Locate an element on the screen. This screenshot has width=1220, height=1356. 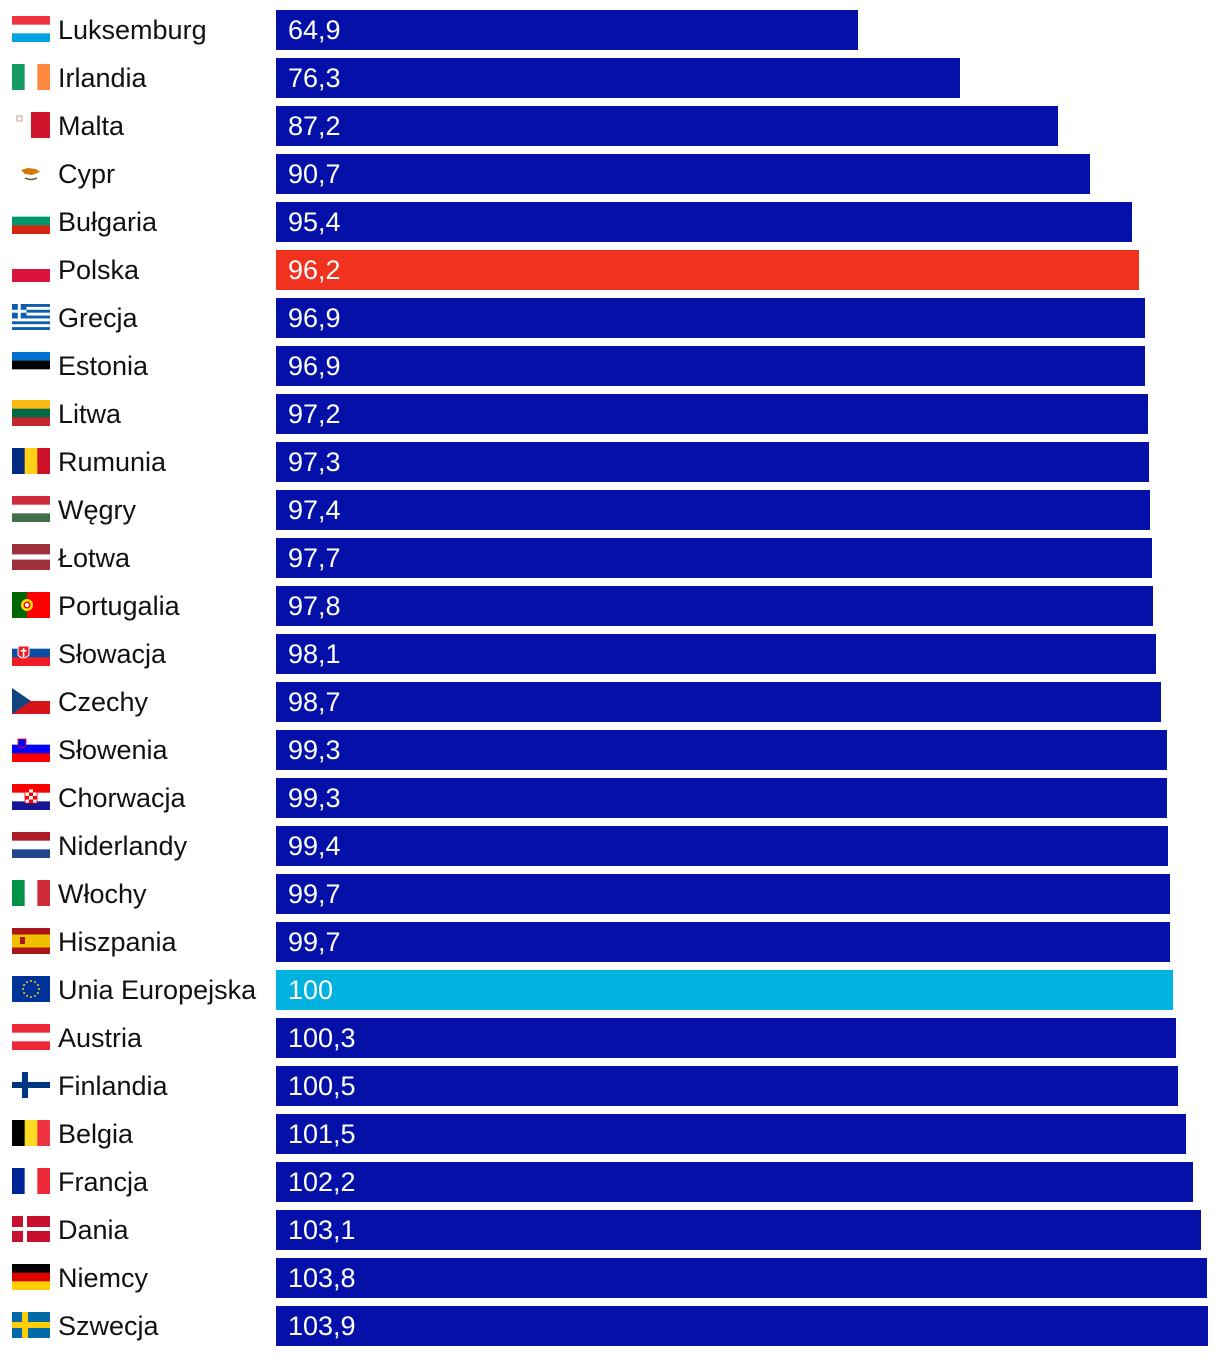
data-label: 103,1 is located at coordinates (322, 1230).